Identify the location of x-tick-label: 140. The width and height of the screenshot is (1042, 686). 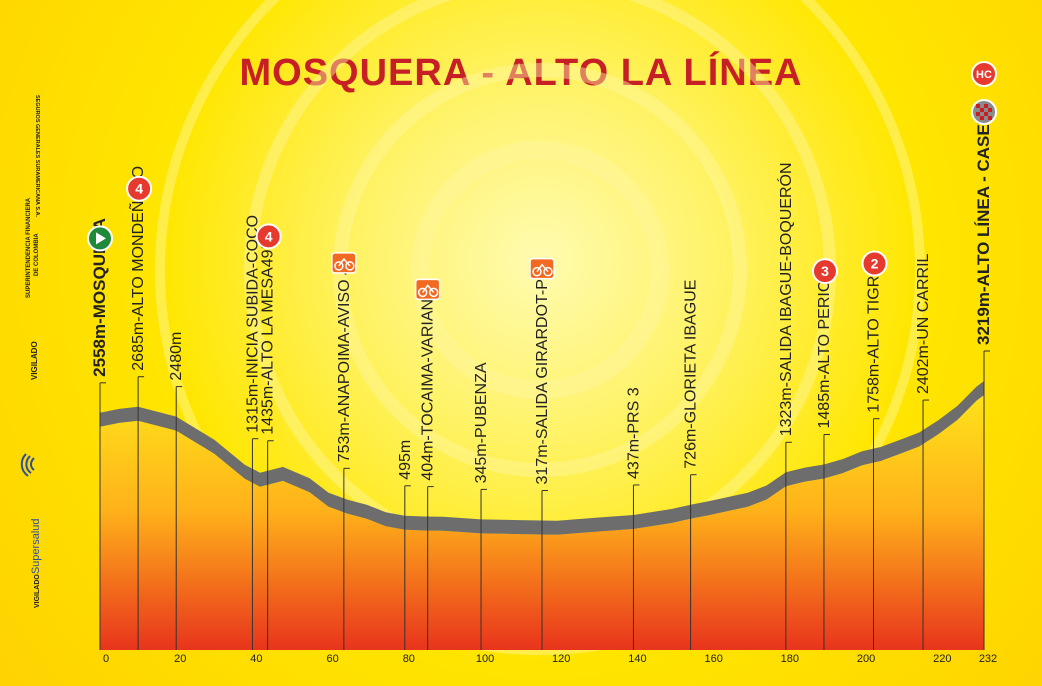
(637, 659).